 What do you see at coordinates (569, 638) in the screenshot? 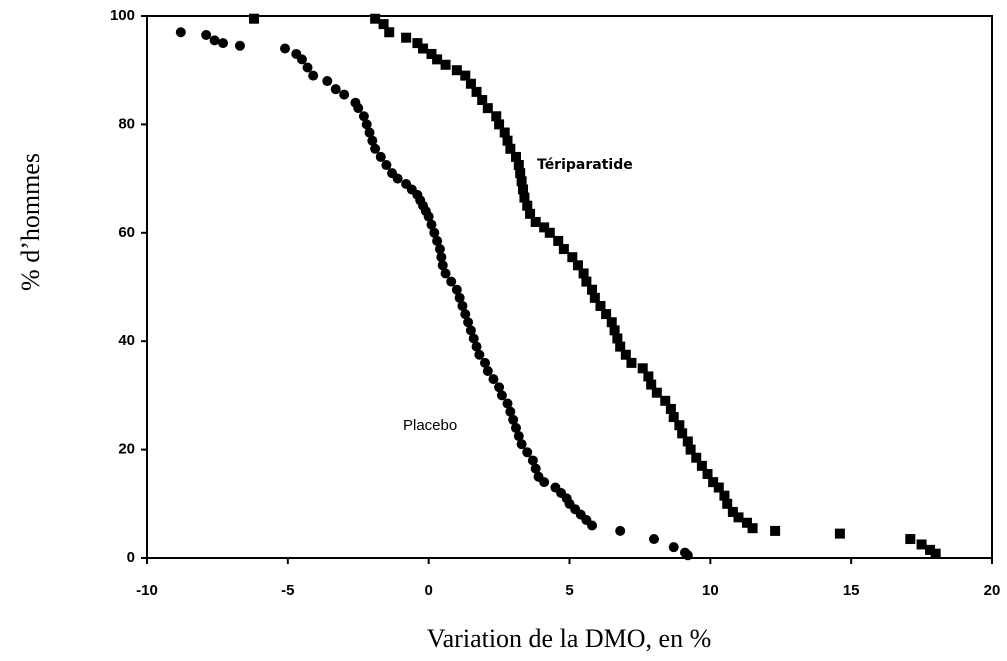
I see `x-axis-title: Variation de la DMO, en %` at bounding box center [569, 638].